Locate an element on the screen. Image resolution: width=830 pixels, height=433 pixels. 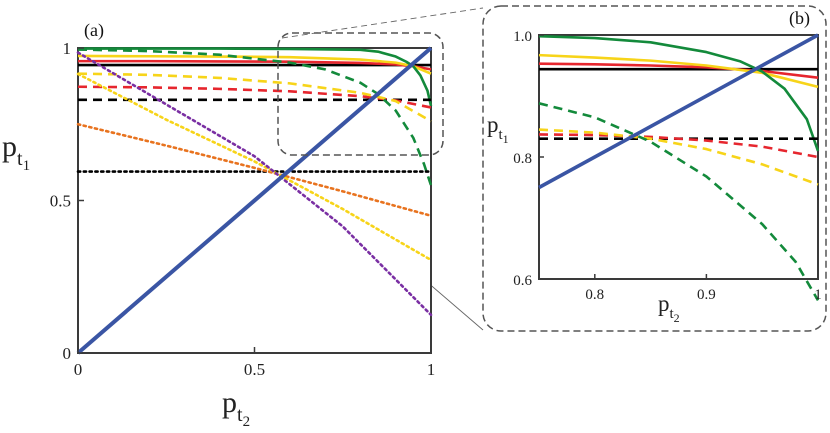
x-tick-label: 0 is located at coordinates (78, 369).